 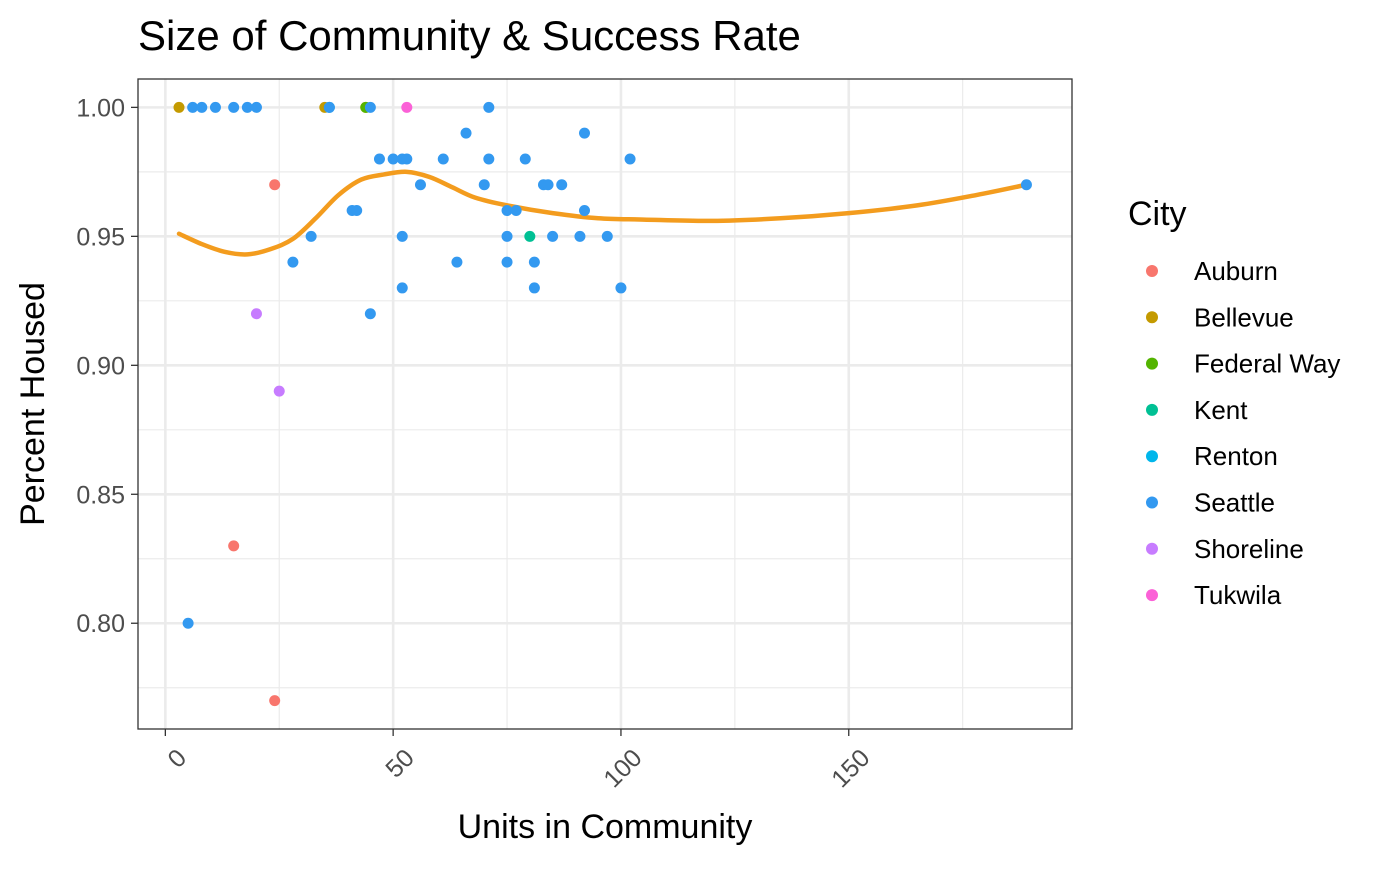 I want to click on chart-title: Size of Community & Success Rate, so click(x=469, y=35).